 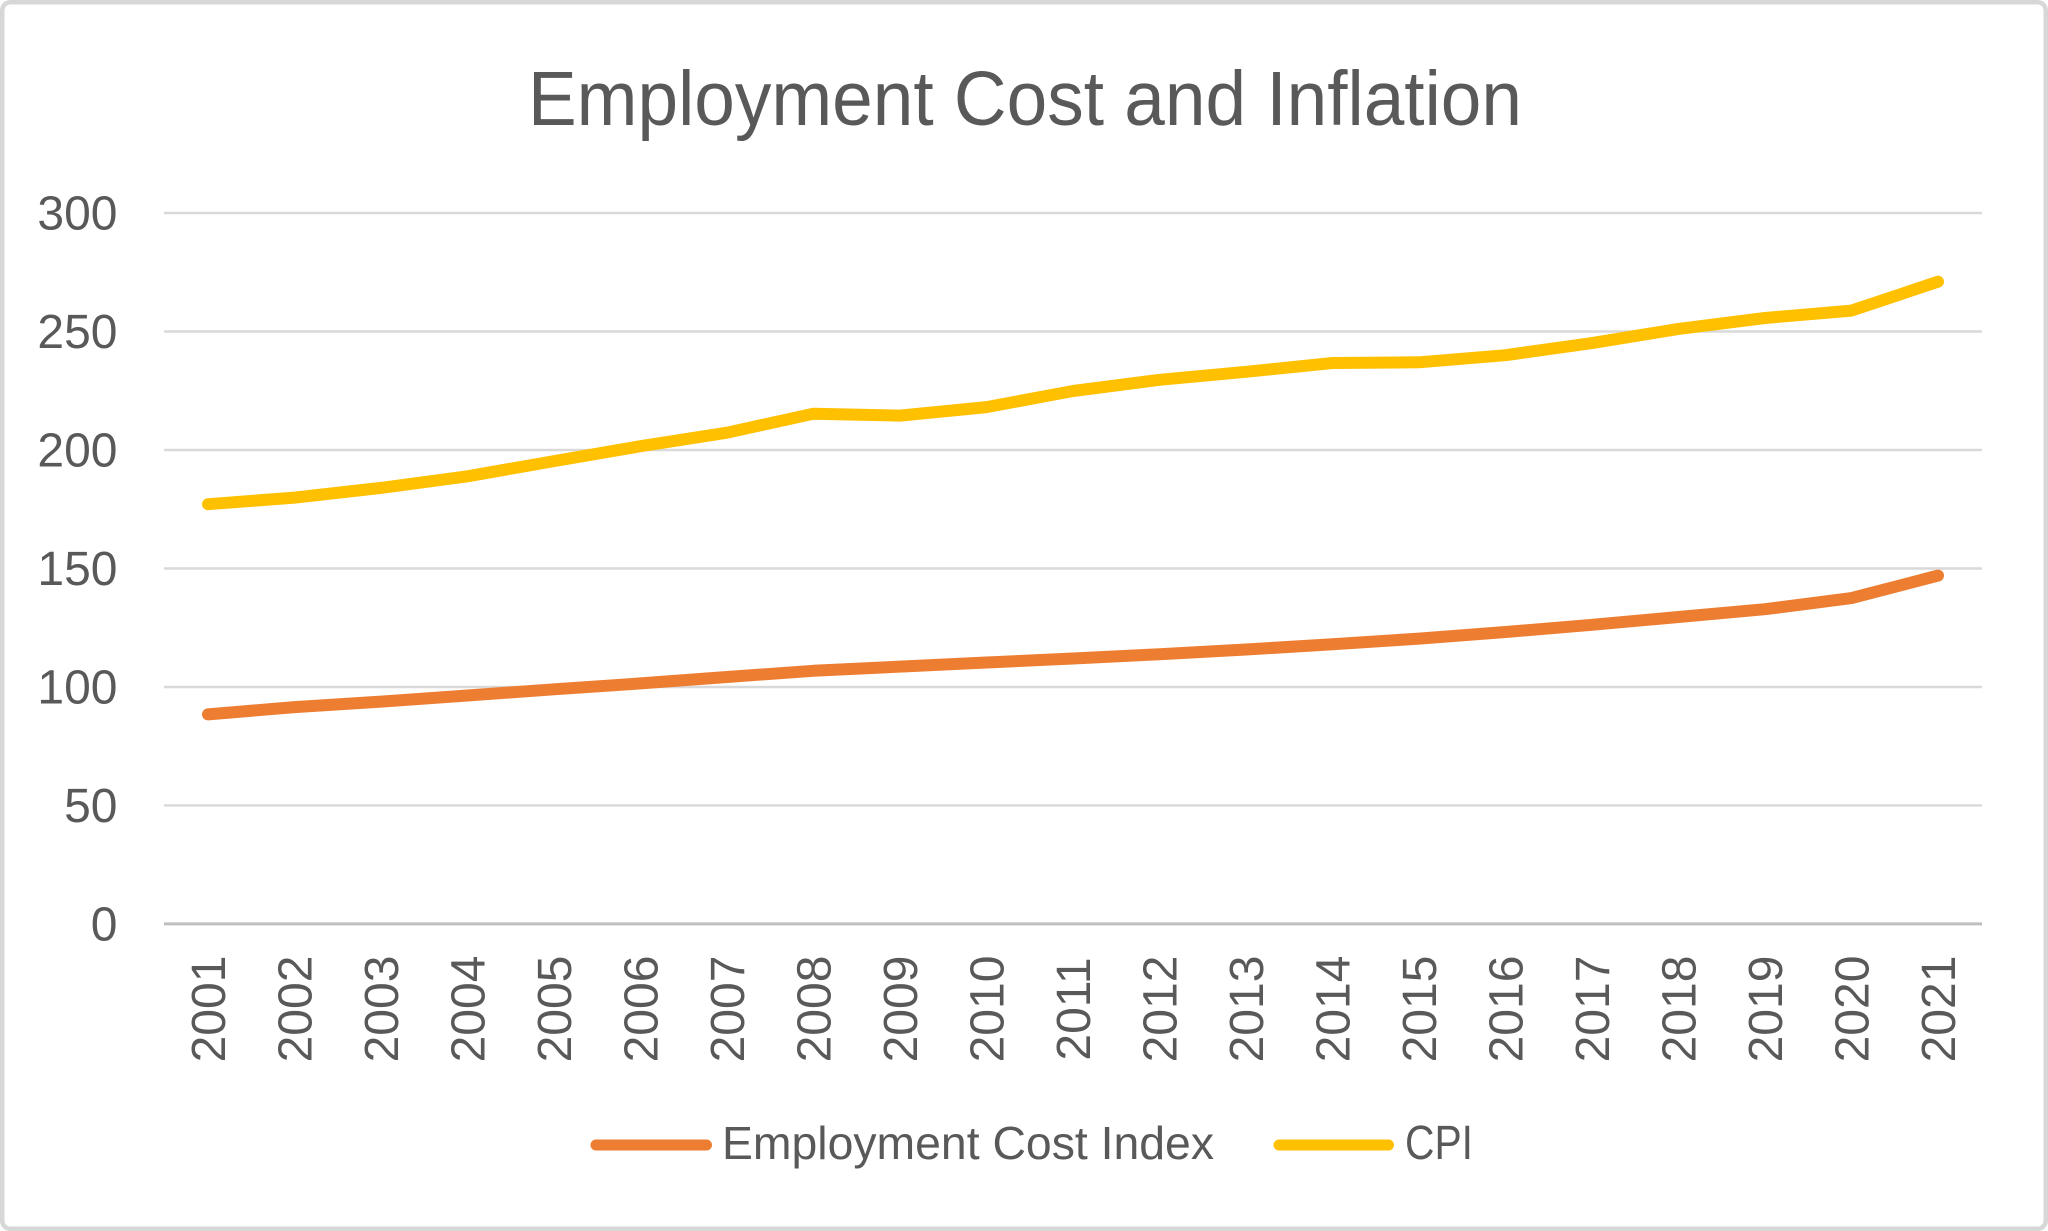 What do you see at coordinates (296, 1009) in the screenshot?
I see `svg-text: 2002` at bounding box center [296, 1009].